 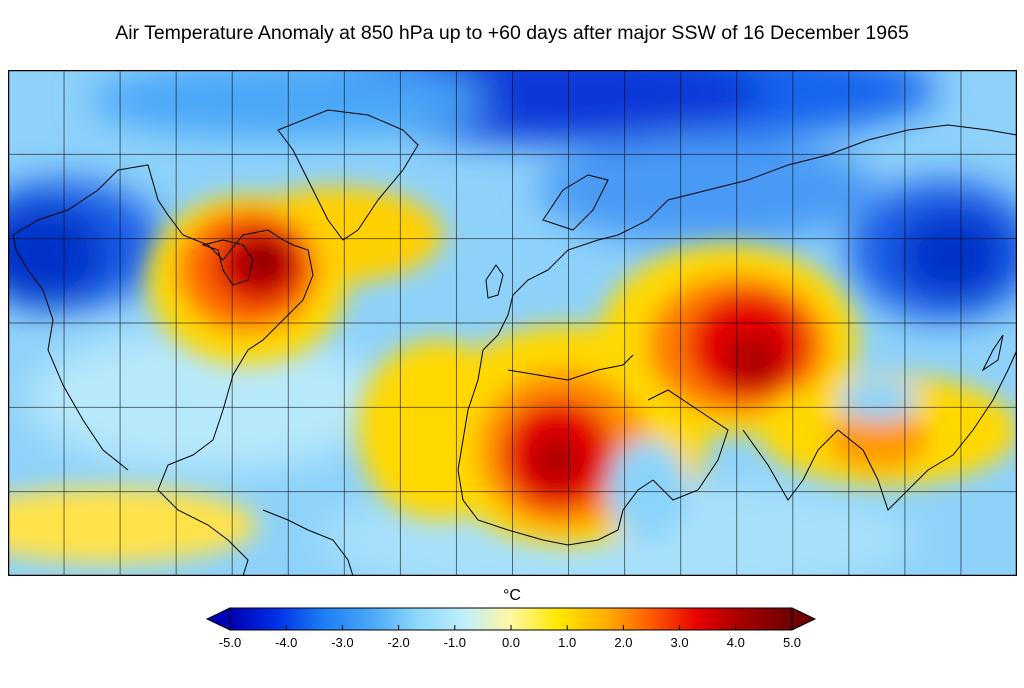 I want to click on colorbar-extend-min, so click(x=218, y=619).